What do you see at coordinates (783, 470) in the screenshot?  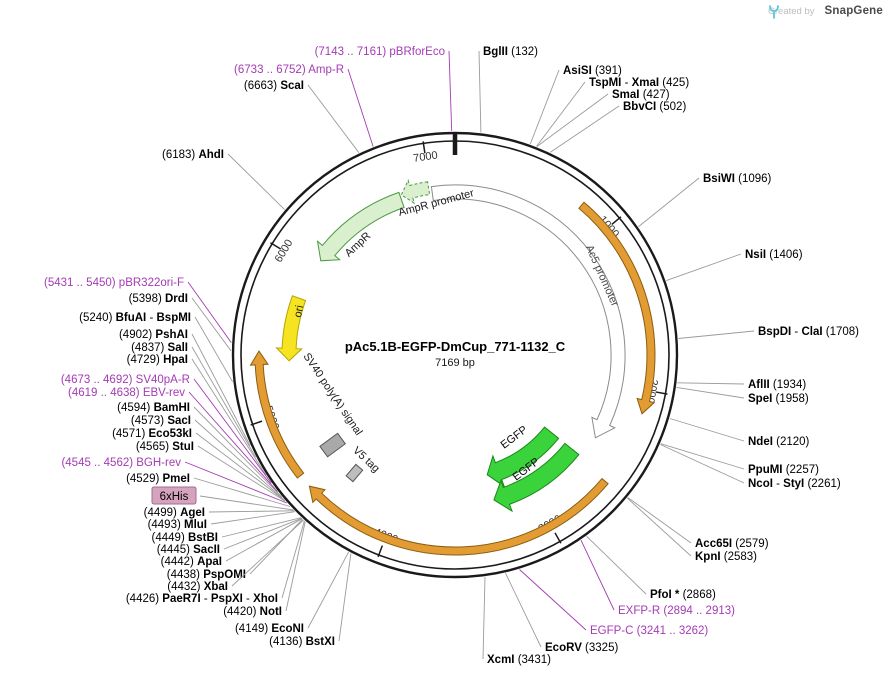 I see `enzyme-label: PpuMI (2257)` at bounding box center [783, 470].